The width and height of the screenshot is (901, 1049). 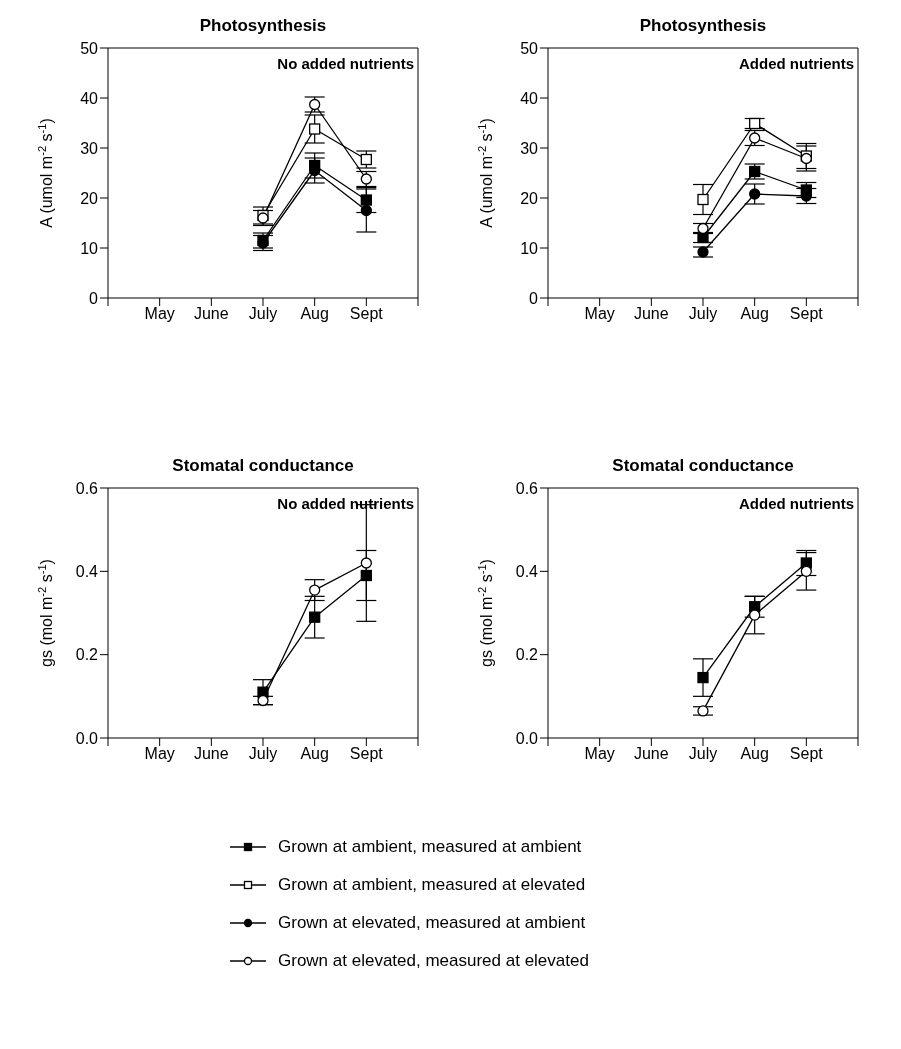 I want to click on legend-label: Grown at elevated, measured at ambient, so click(x=432, y=923).